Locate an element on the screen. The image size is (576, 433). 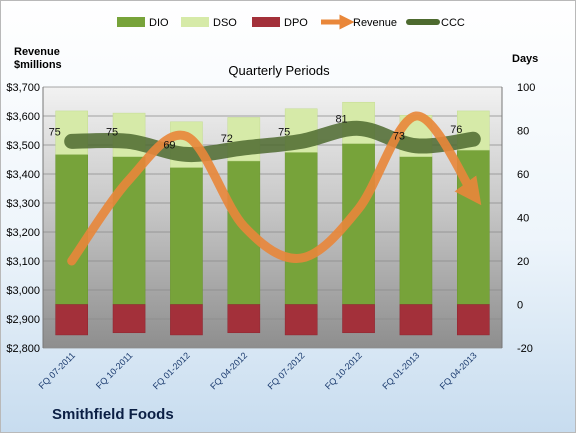
legend-label: Revenue is located at coordinates (375, 23).